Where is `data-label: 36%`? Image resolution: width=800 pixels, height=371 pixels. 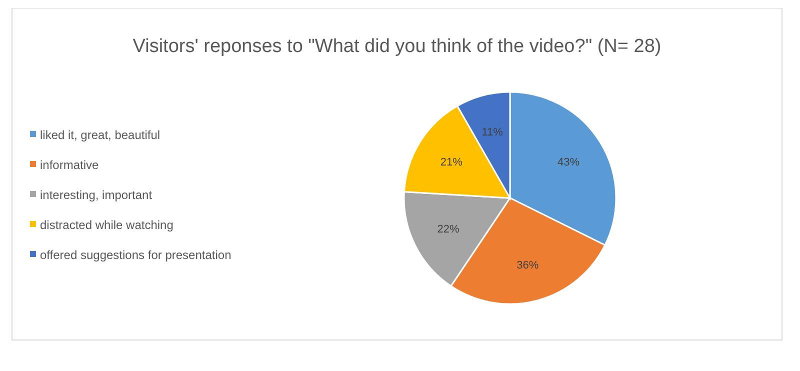
data-label: 36% is located at coordinates (527, 265).